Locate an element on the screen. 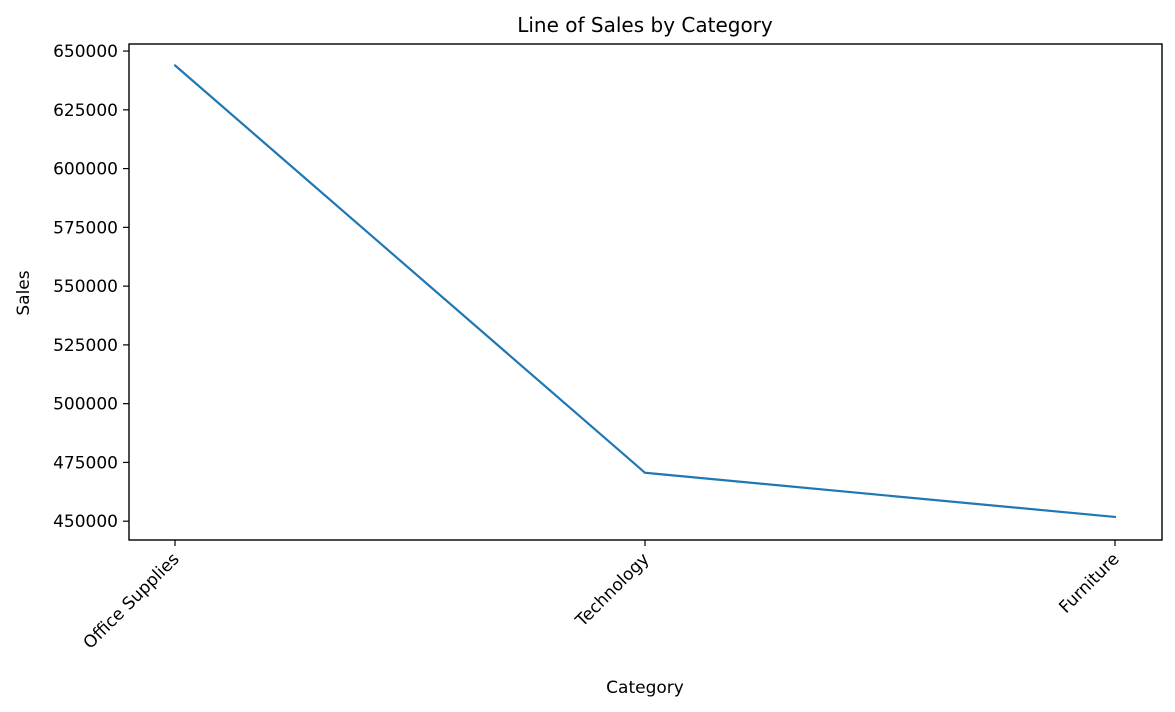 The height and width of the screenshot is (712, 1175). y-tick-label: 450000 is located at coordinates (85, 522).